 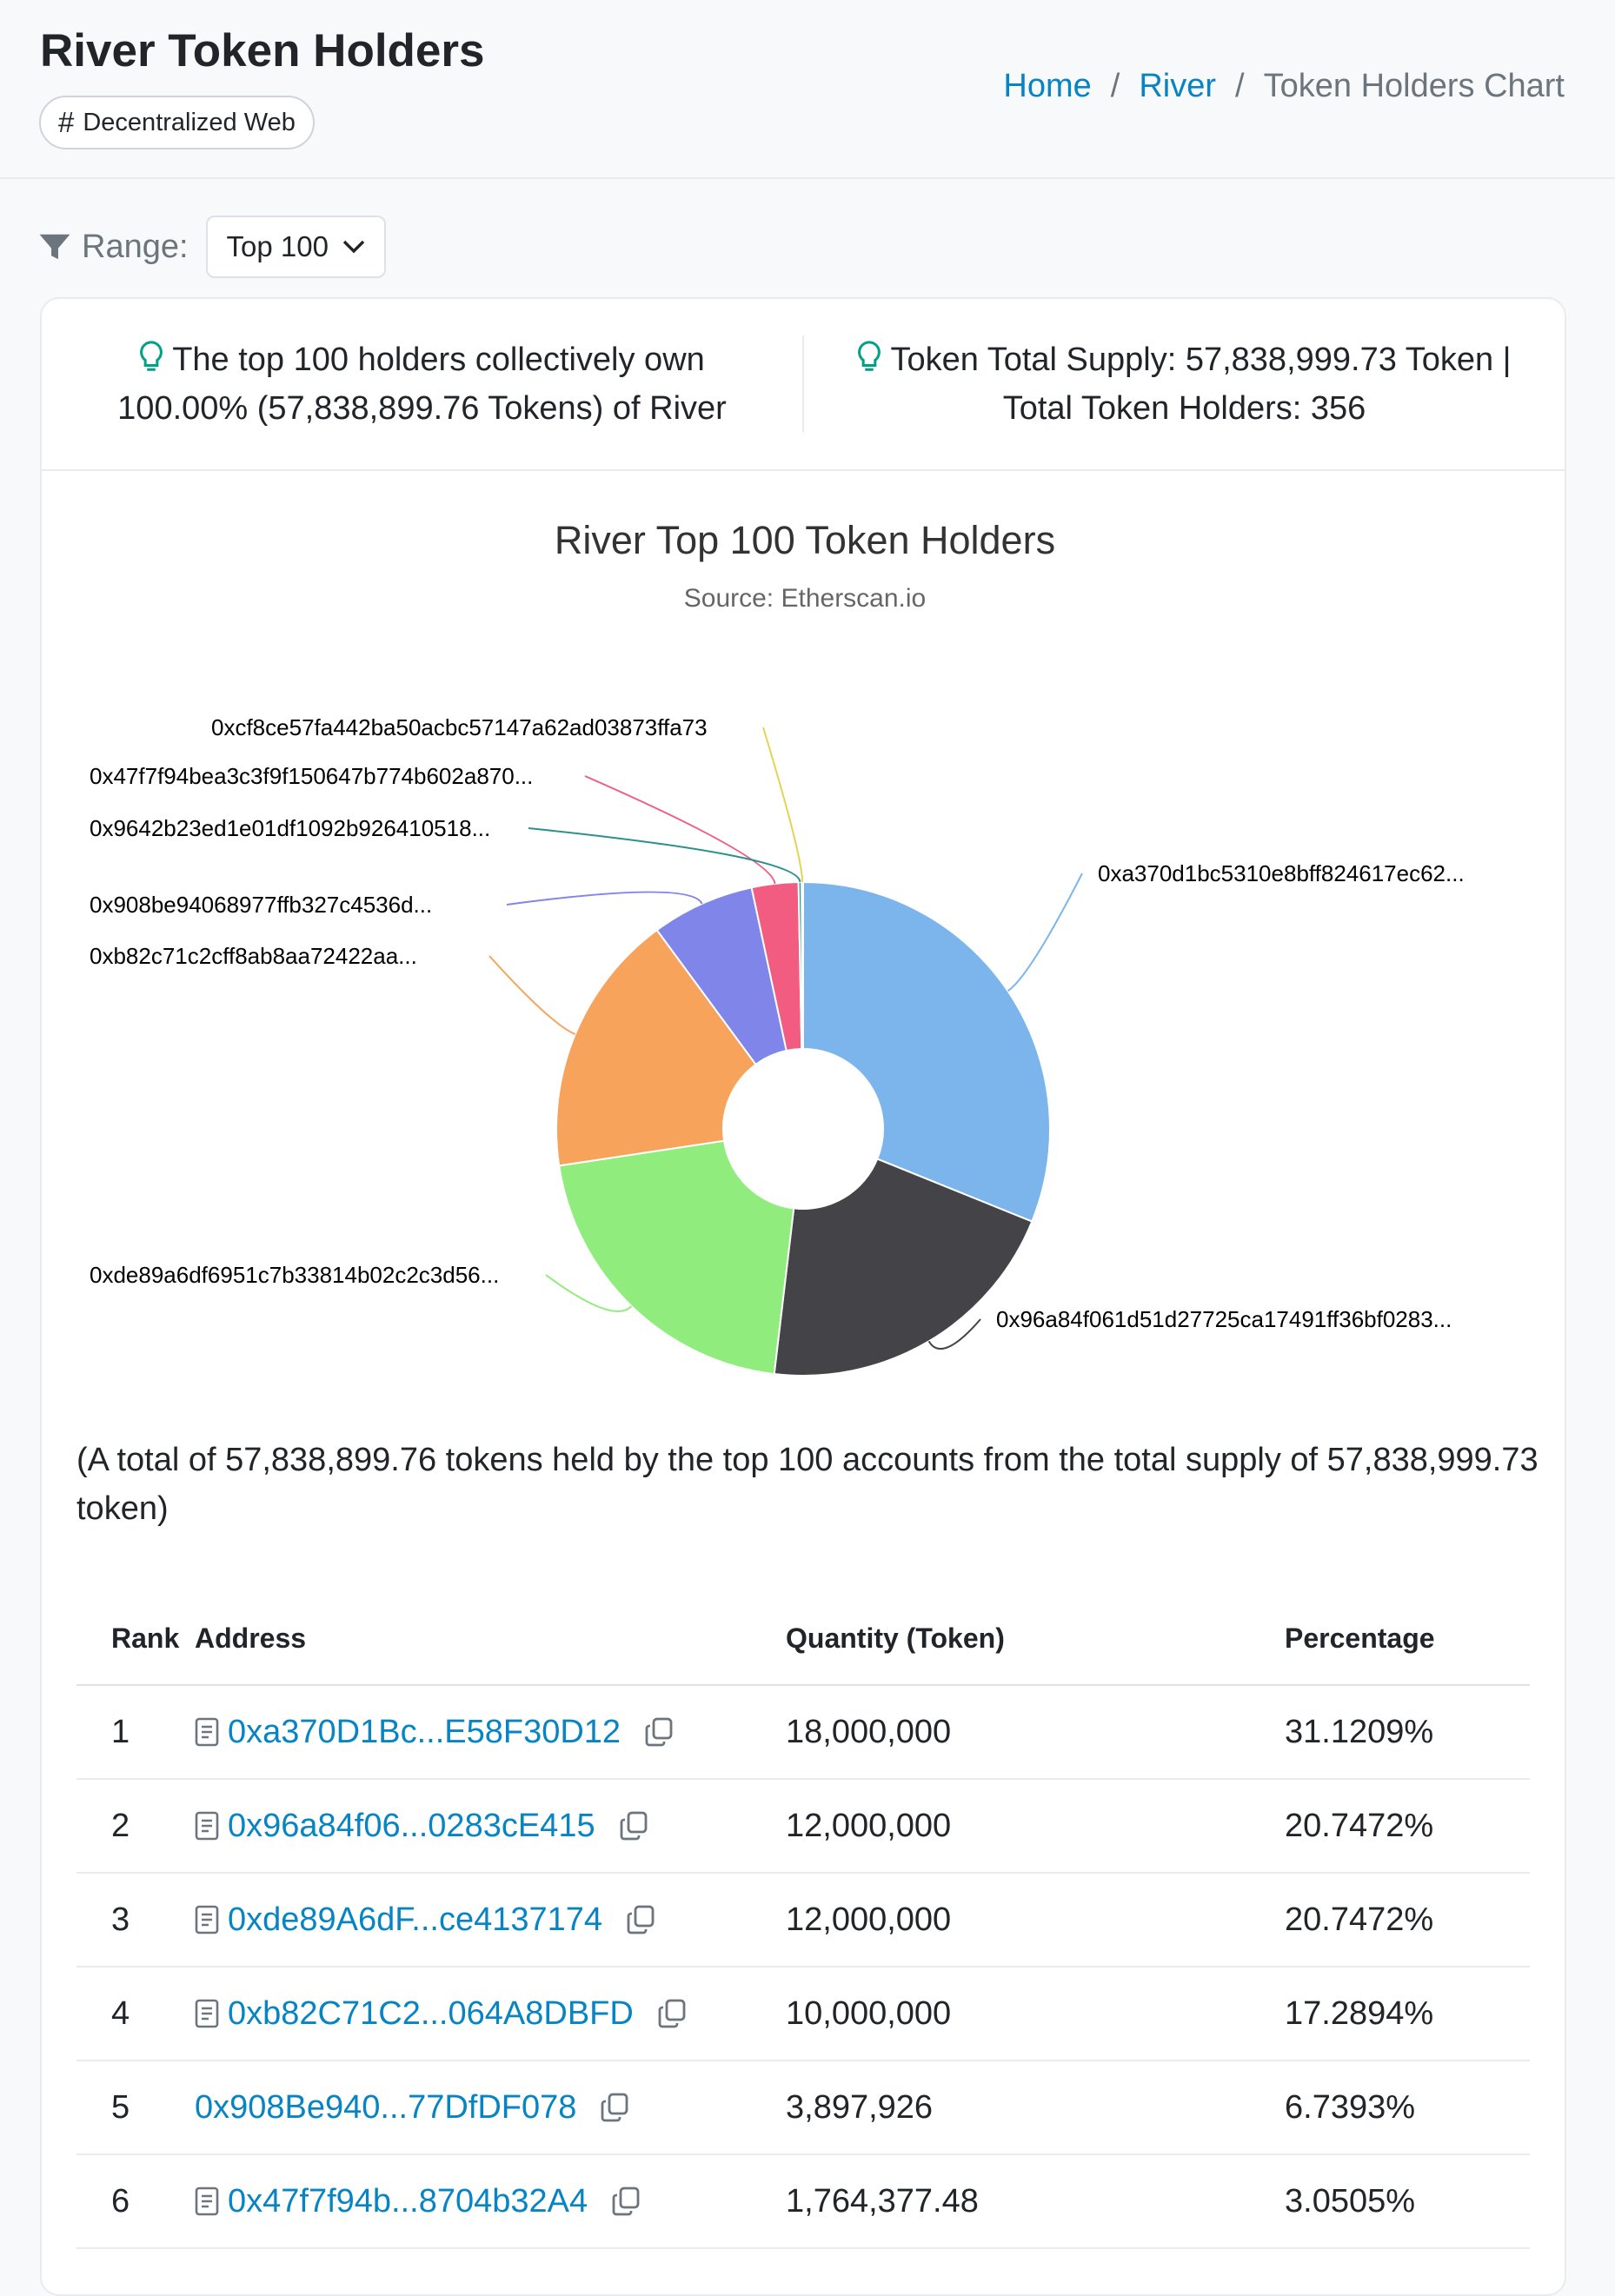 I want to click on breadcrumb: Home / River / Token Holders Chart, so click(x=1284, y=86).